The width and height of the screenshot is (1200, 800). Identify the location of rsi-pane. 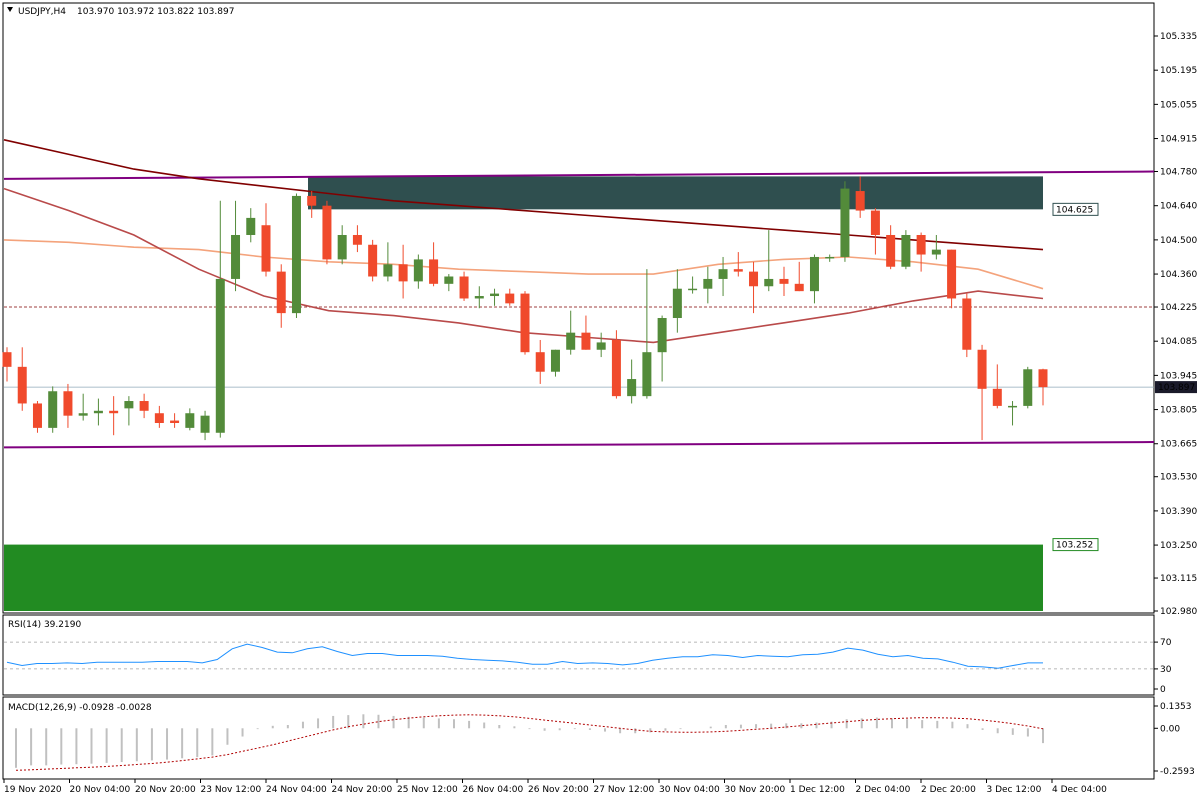
(578, 655).